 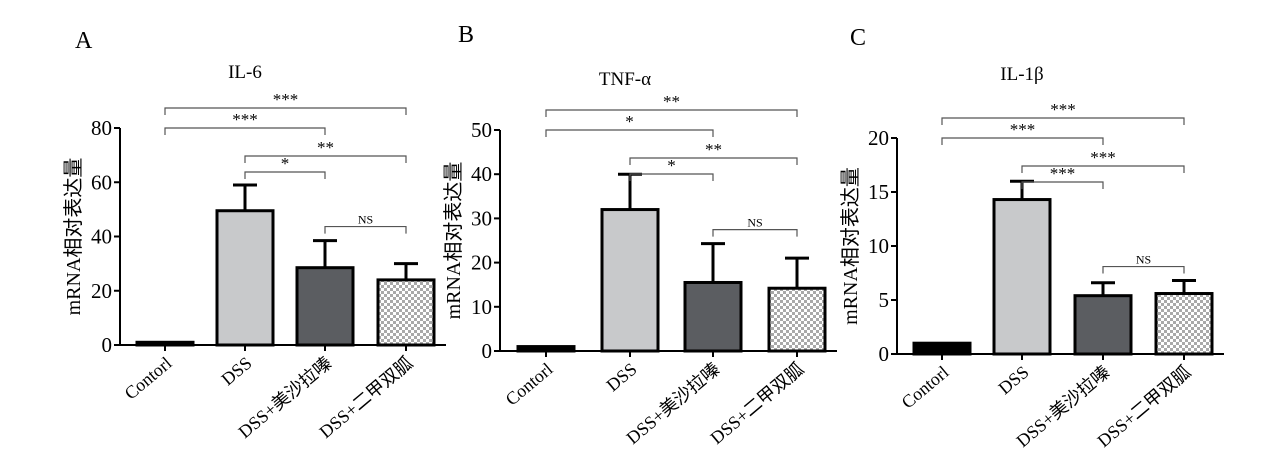 What do you see at coordinates (101, 128) in the screenshot?
I see `y-tick-label: 80` at bounding box center [101, 128].